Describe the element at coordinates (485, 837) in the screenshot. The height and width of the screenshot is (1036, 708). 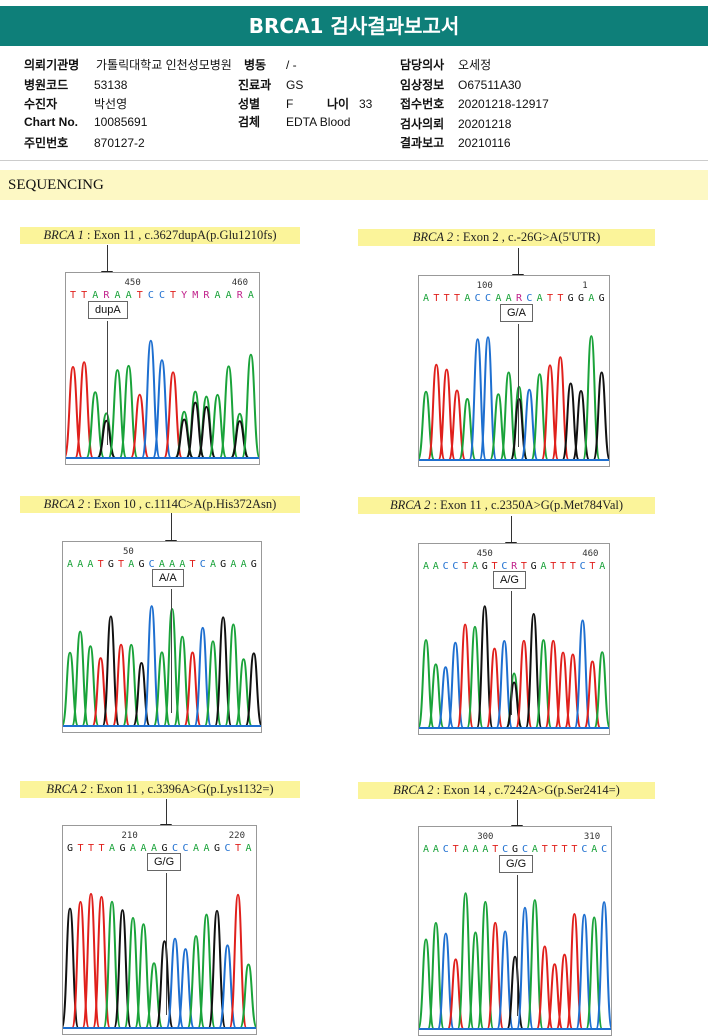
I see `position-label: 300` at that location.